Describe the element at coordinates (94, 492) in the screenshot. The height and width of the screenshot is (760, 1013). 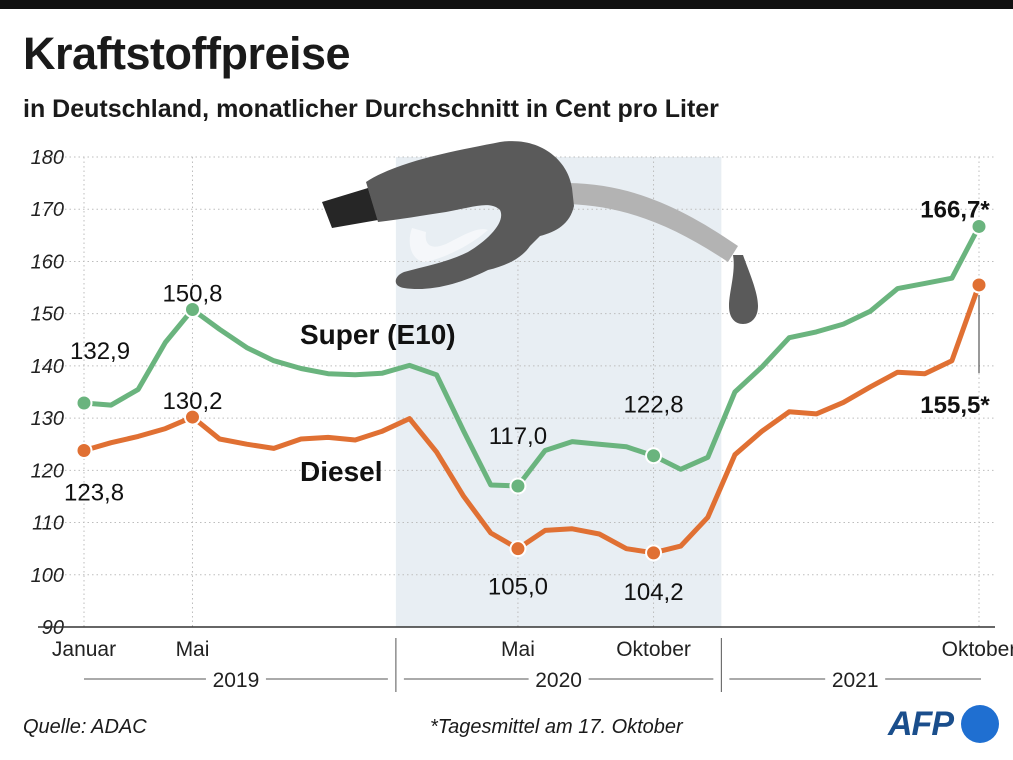
I see `diesel-value-label: 123,8` at that location.